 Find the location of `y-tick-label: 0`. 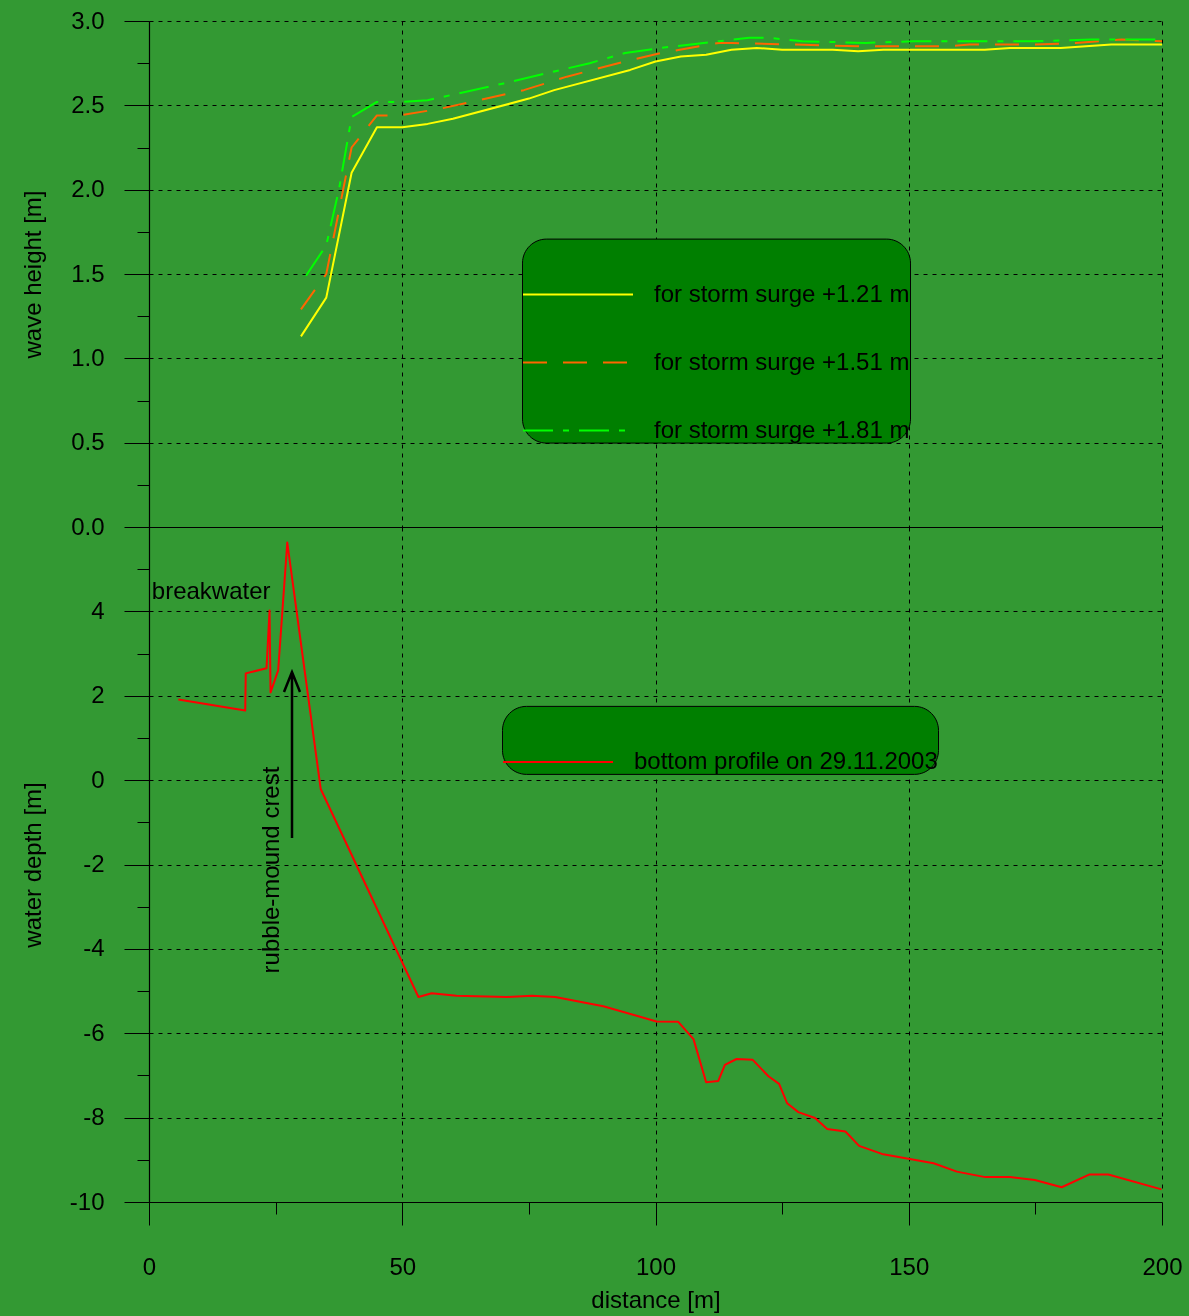

y-tick-label: 0 is located at coordinates (98, 779).